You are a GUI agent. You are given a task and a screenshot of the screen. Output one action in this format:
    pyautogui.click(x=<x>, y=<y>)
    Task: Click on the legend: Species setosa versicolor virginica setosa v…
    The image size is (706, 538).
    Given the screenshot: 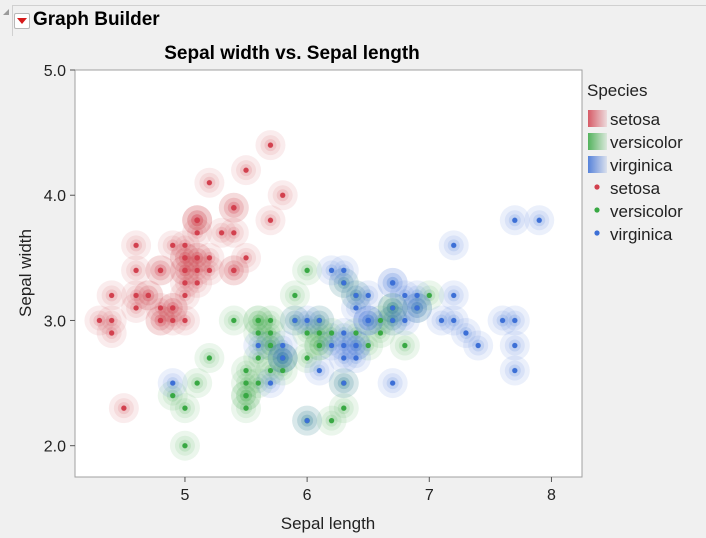 What is the action you would take?
    pyautogui.click(x=635, y=162)
    